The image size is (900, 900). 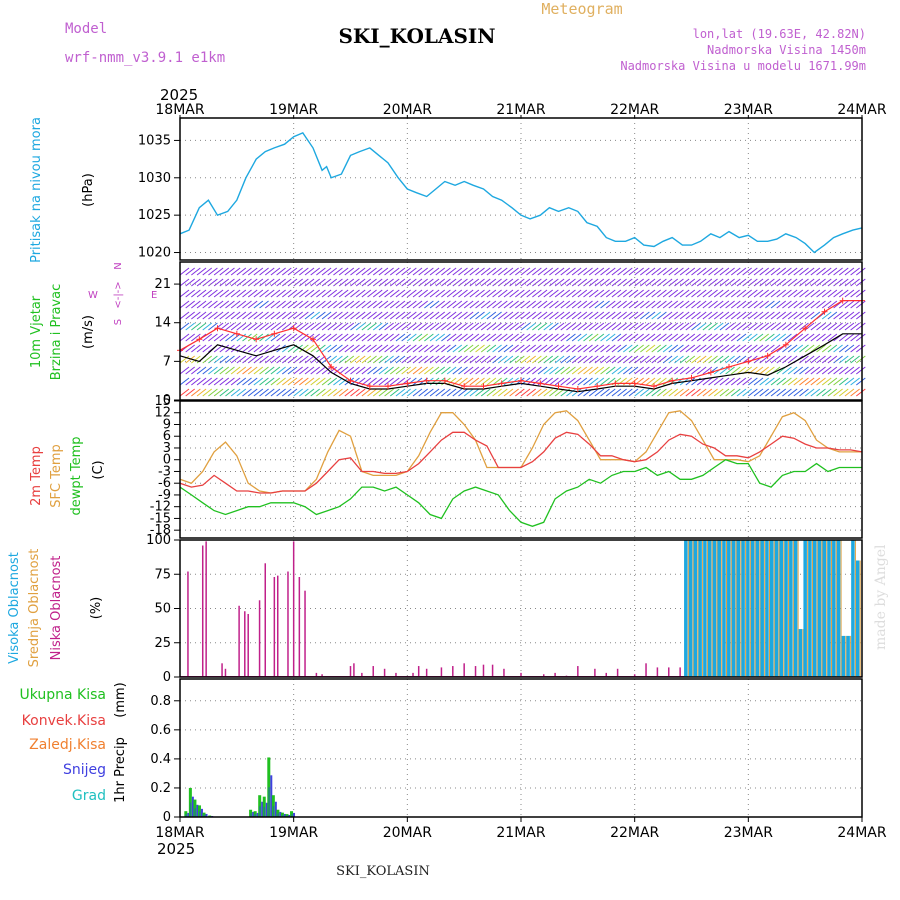 I want to click on pressure-line, so click(x=521, y=193).